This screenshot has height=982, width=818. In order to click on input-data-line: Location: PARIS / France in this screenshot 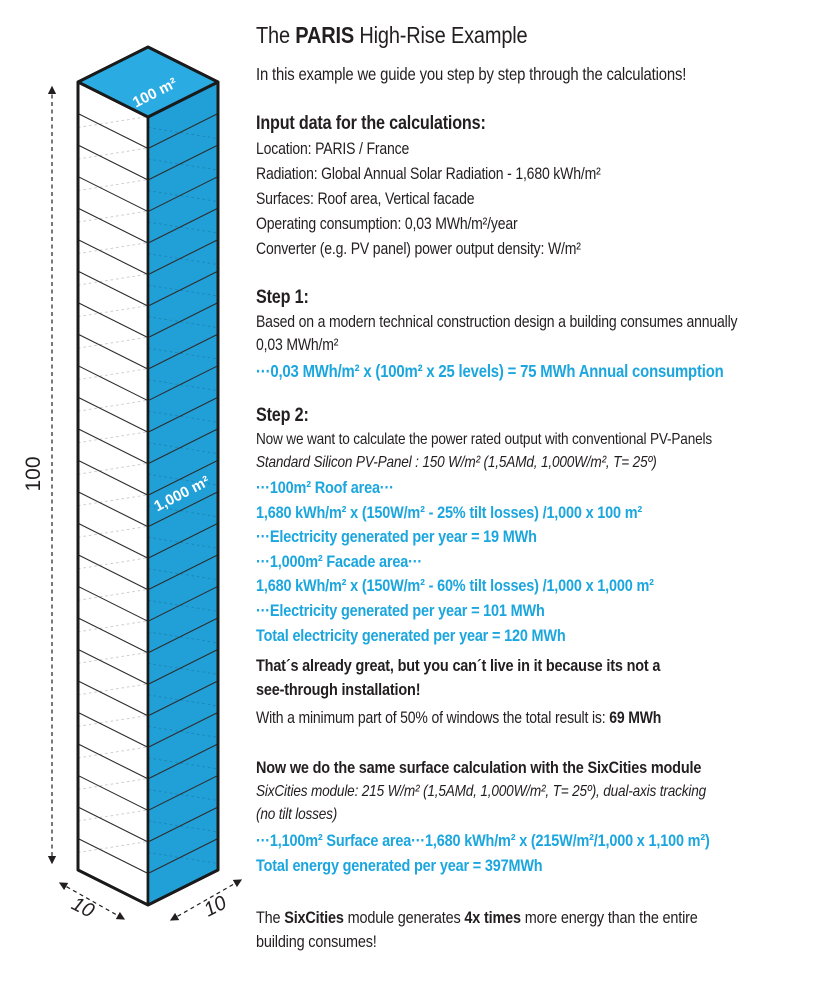, I will do `click(333, 149)`.